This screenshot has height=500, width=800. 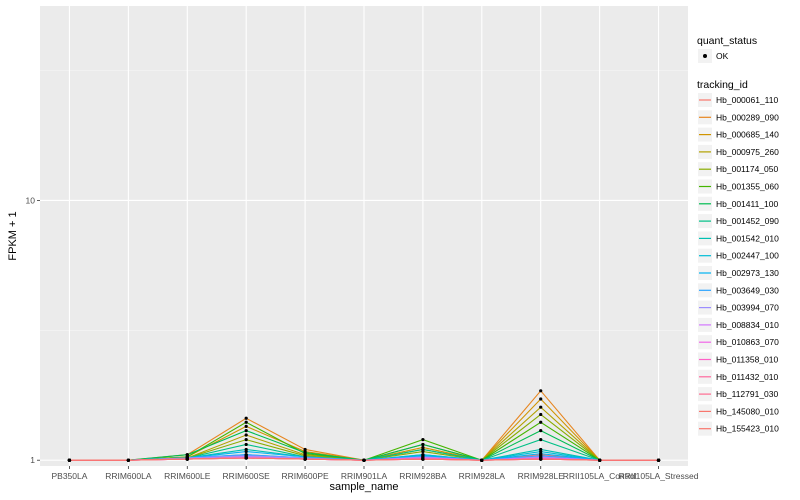 I want to click on legend-color-label-Hb_002973_130: Hb_002973_130, so click(x=747, y=273).